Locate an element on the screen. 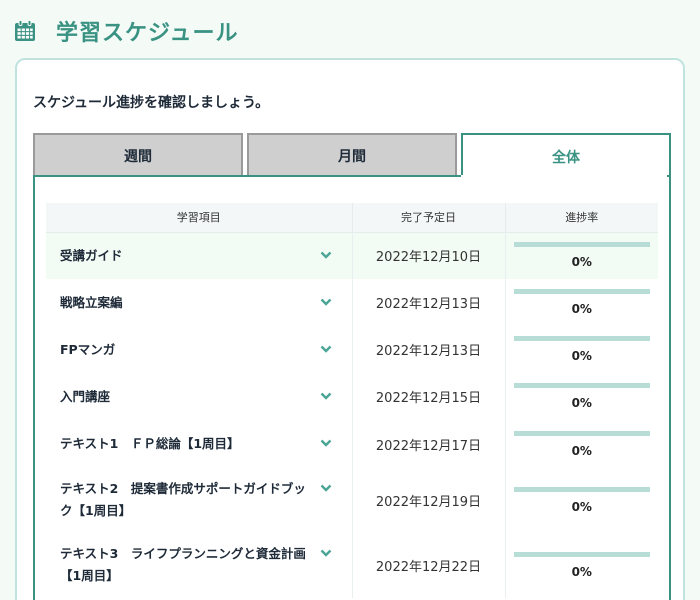  page-title: 学習スケジュール is located at coordinates (147, 33).